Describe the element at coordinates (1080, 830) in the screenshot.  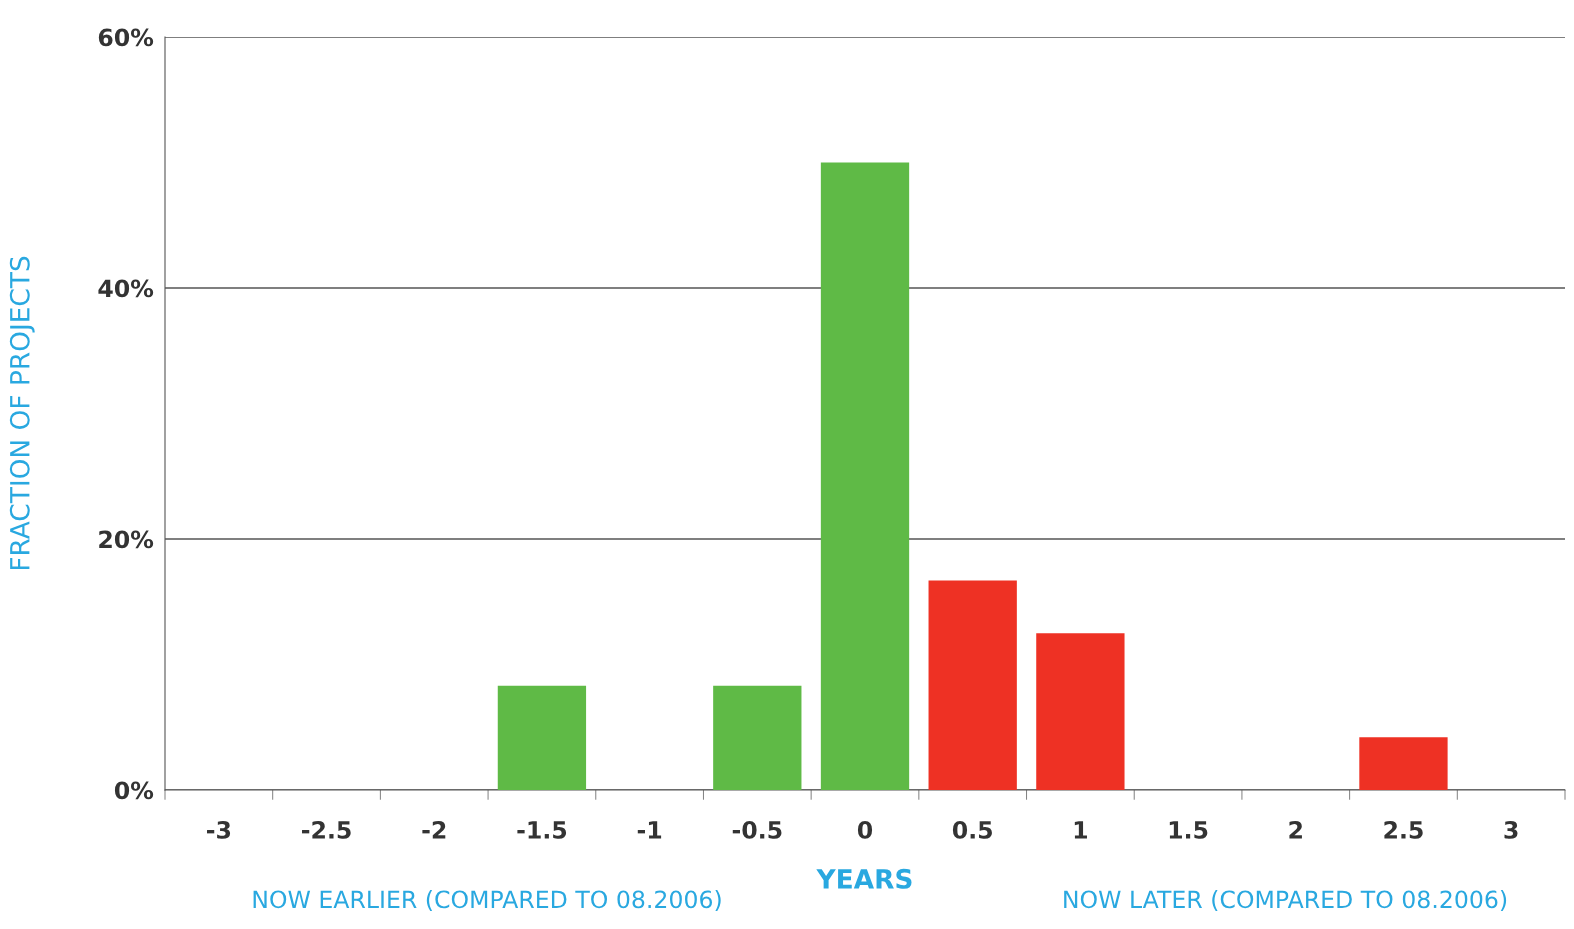
I see `x-tick-label: 1` at that location.